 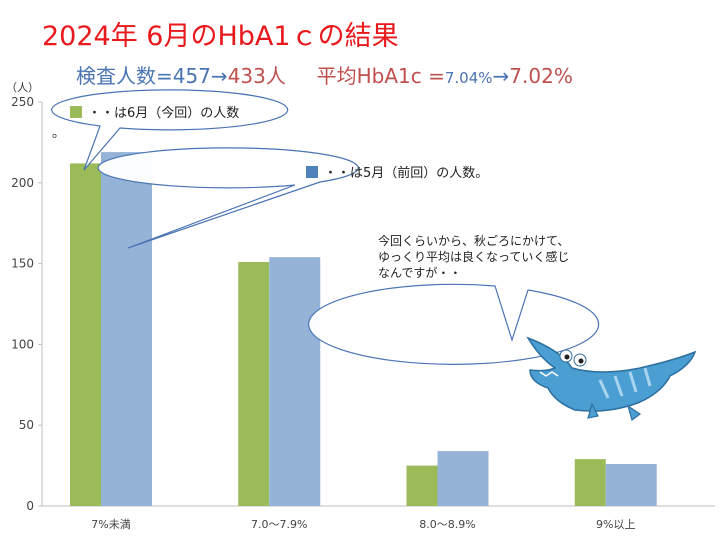 What do you see at coordinates (76, 112) in the screenshot?
I see `june-legend-swatch` at bounding box center [76, 112].